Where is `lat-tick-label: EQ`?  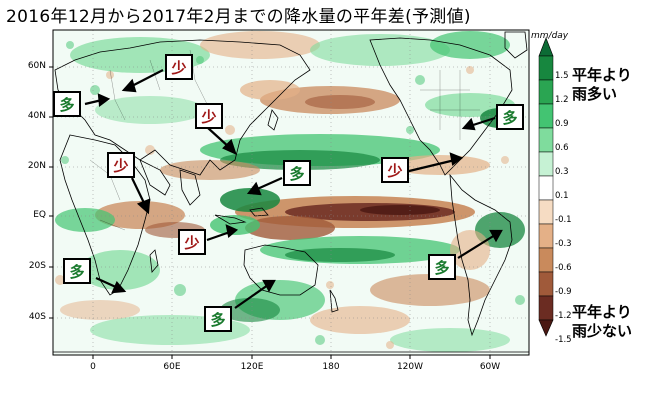 lat-tick-label: EQ is located at coordinates (39, 215).